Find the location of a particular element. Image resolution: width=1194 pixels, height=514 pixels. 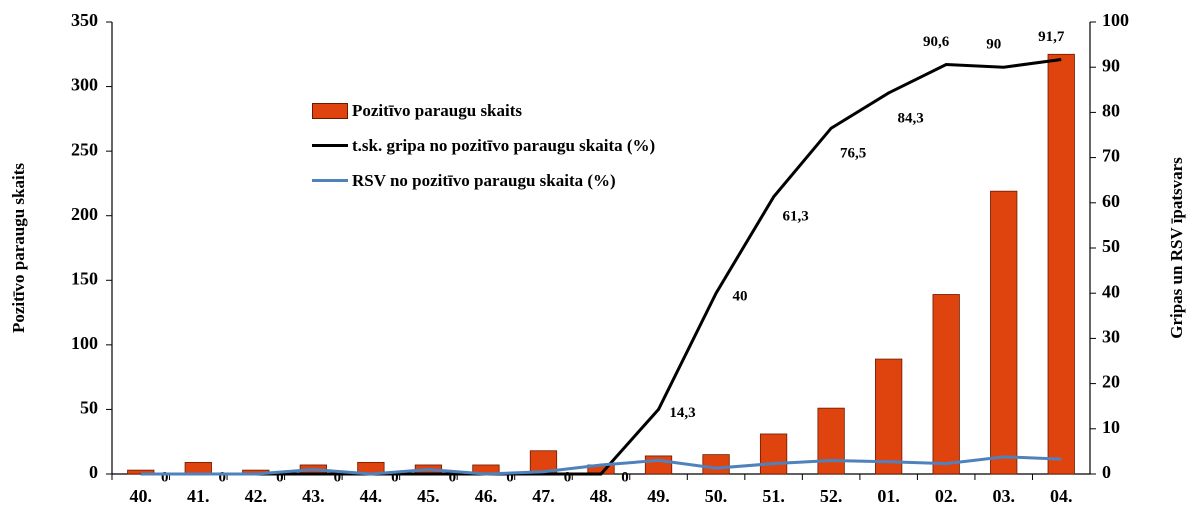

x-tick-label: 42. is located at coordinates (256, 496).